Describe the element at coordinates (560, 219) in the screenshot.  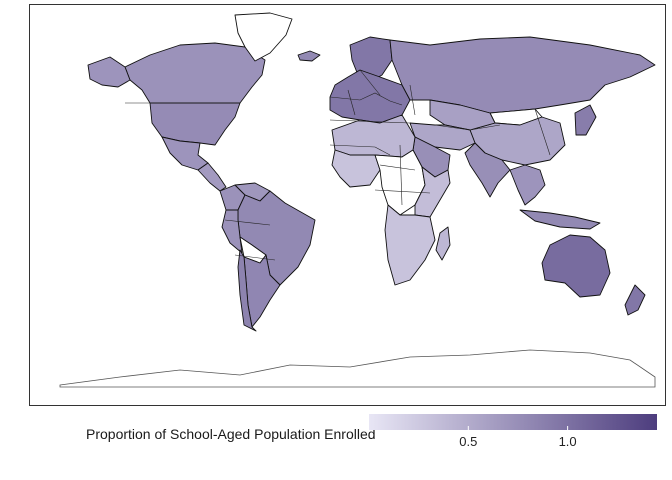
I see `region-indonesia: Indonesia` at that location.